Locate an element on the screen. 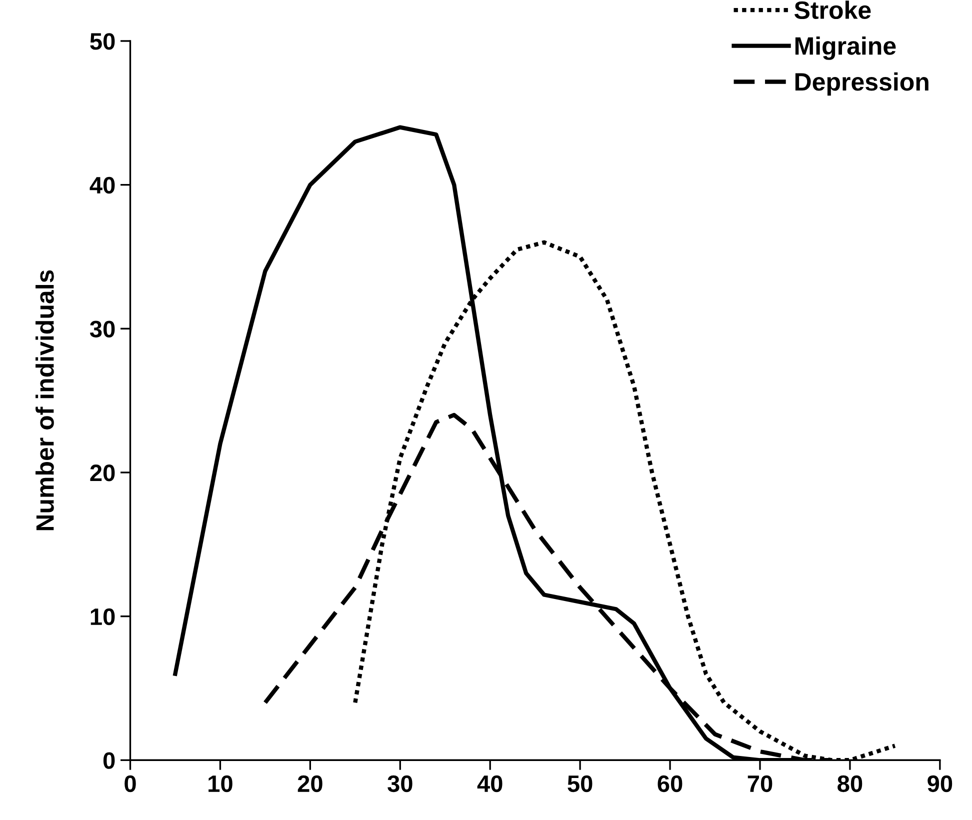  y-tick-label: 30 is located at coordinates (102, 329).